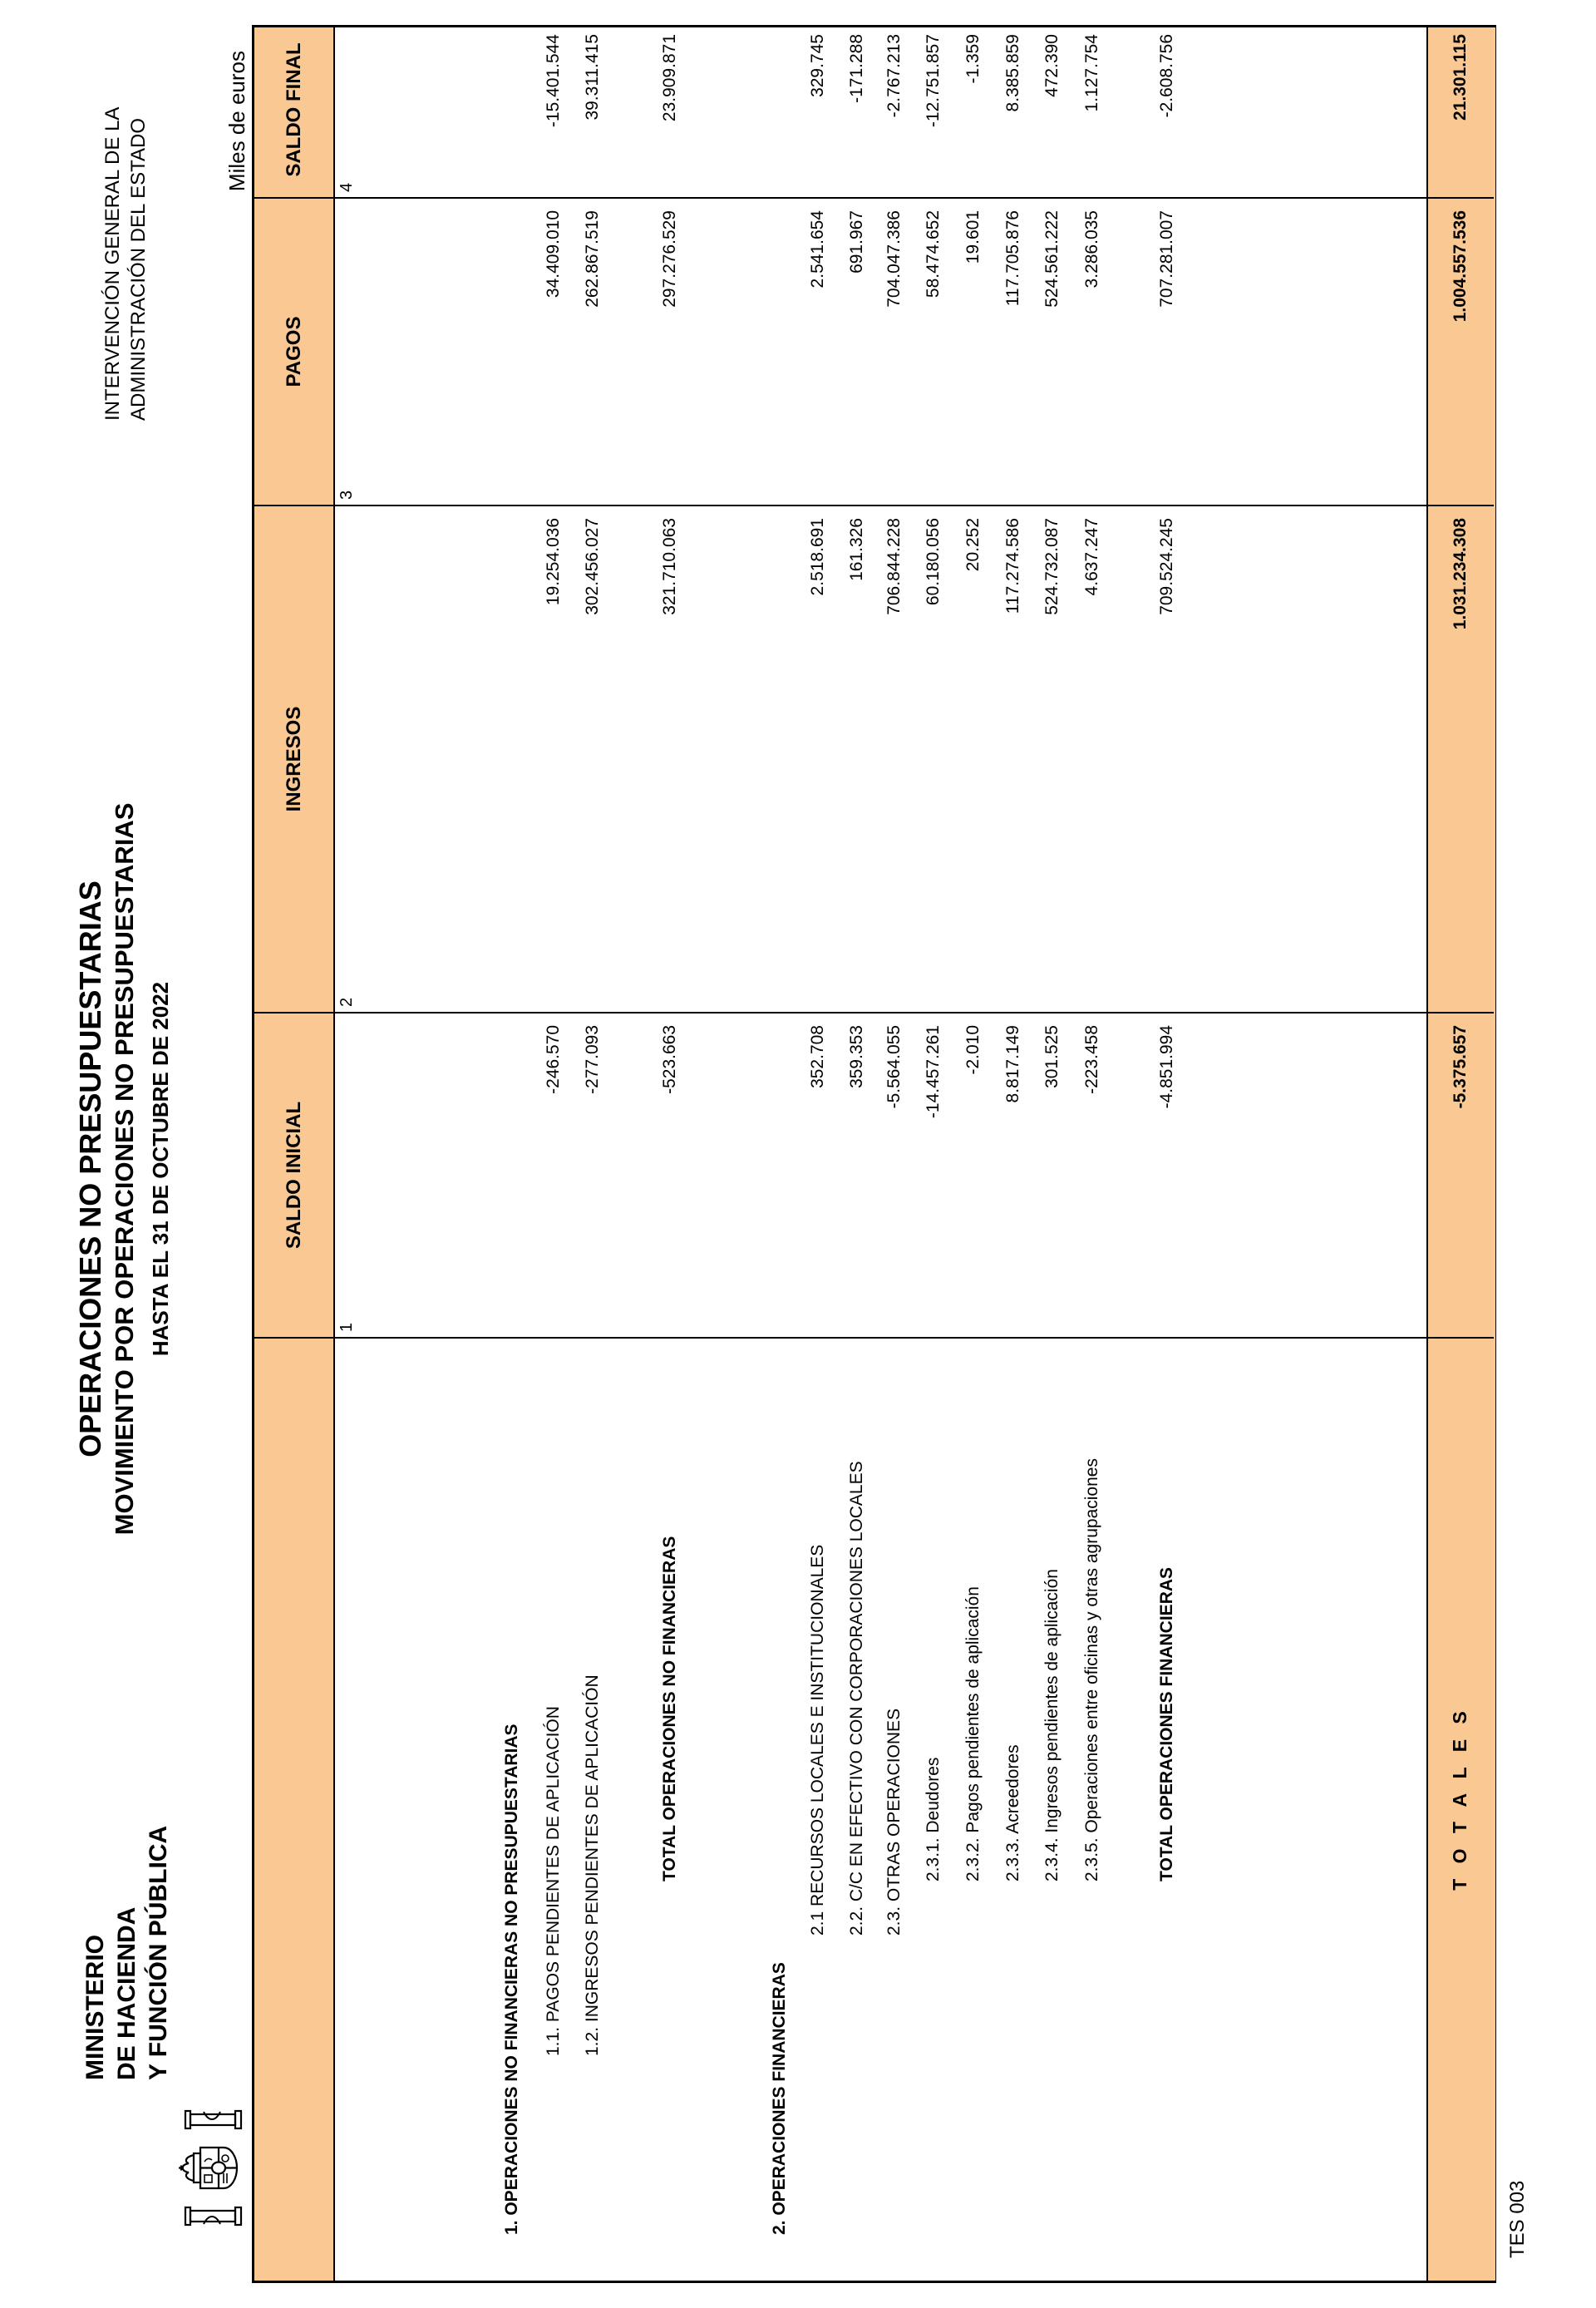 This screenshot has height=2308, width=1596. What do you see at coordinates (1166, 76) in the screenshot?
I see `cell-totf-saldo-final: -2.608.756` at bounding box center [1166, 76].